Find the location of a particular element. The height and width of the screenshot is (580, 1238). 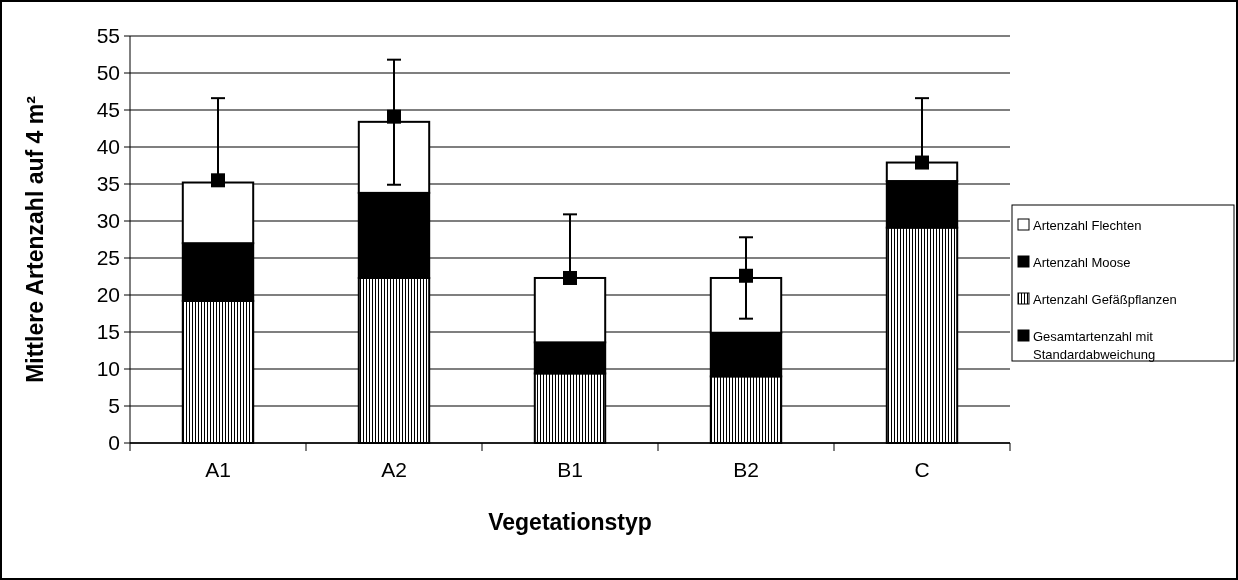

y-tick-label: 30 is located at coordinates (108, 221).